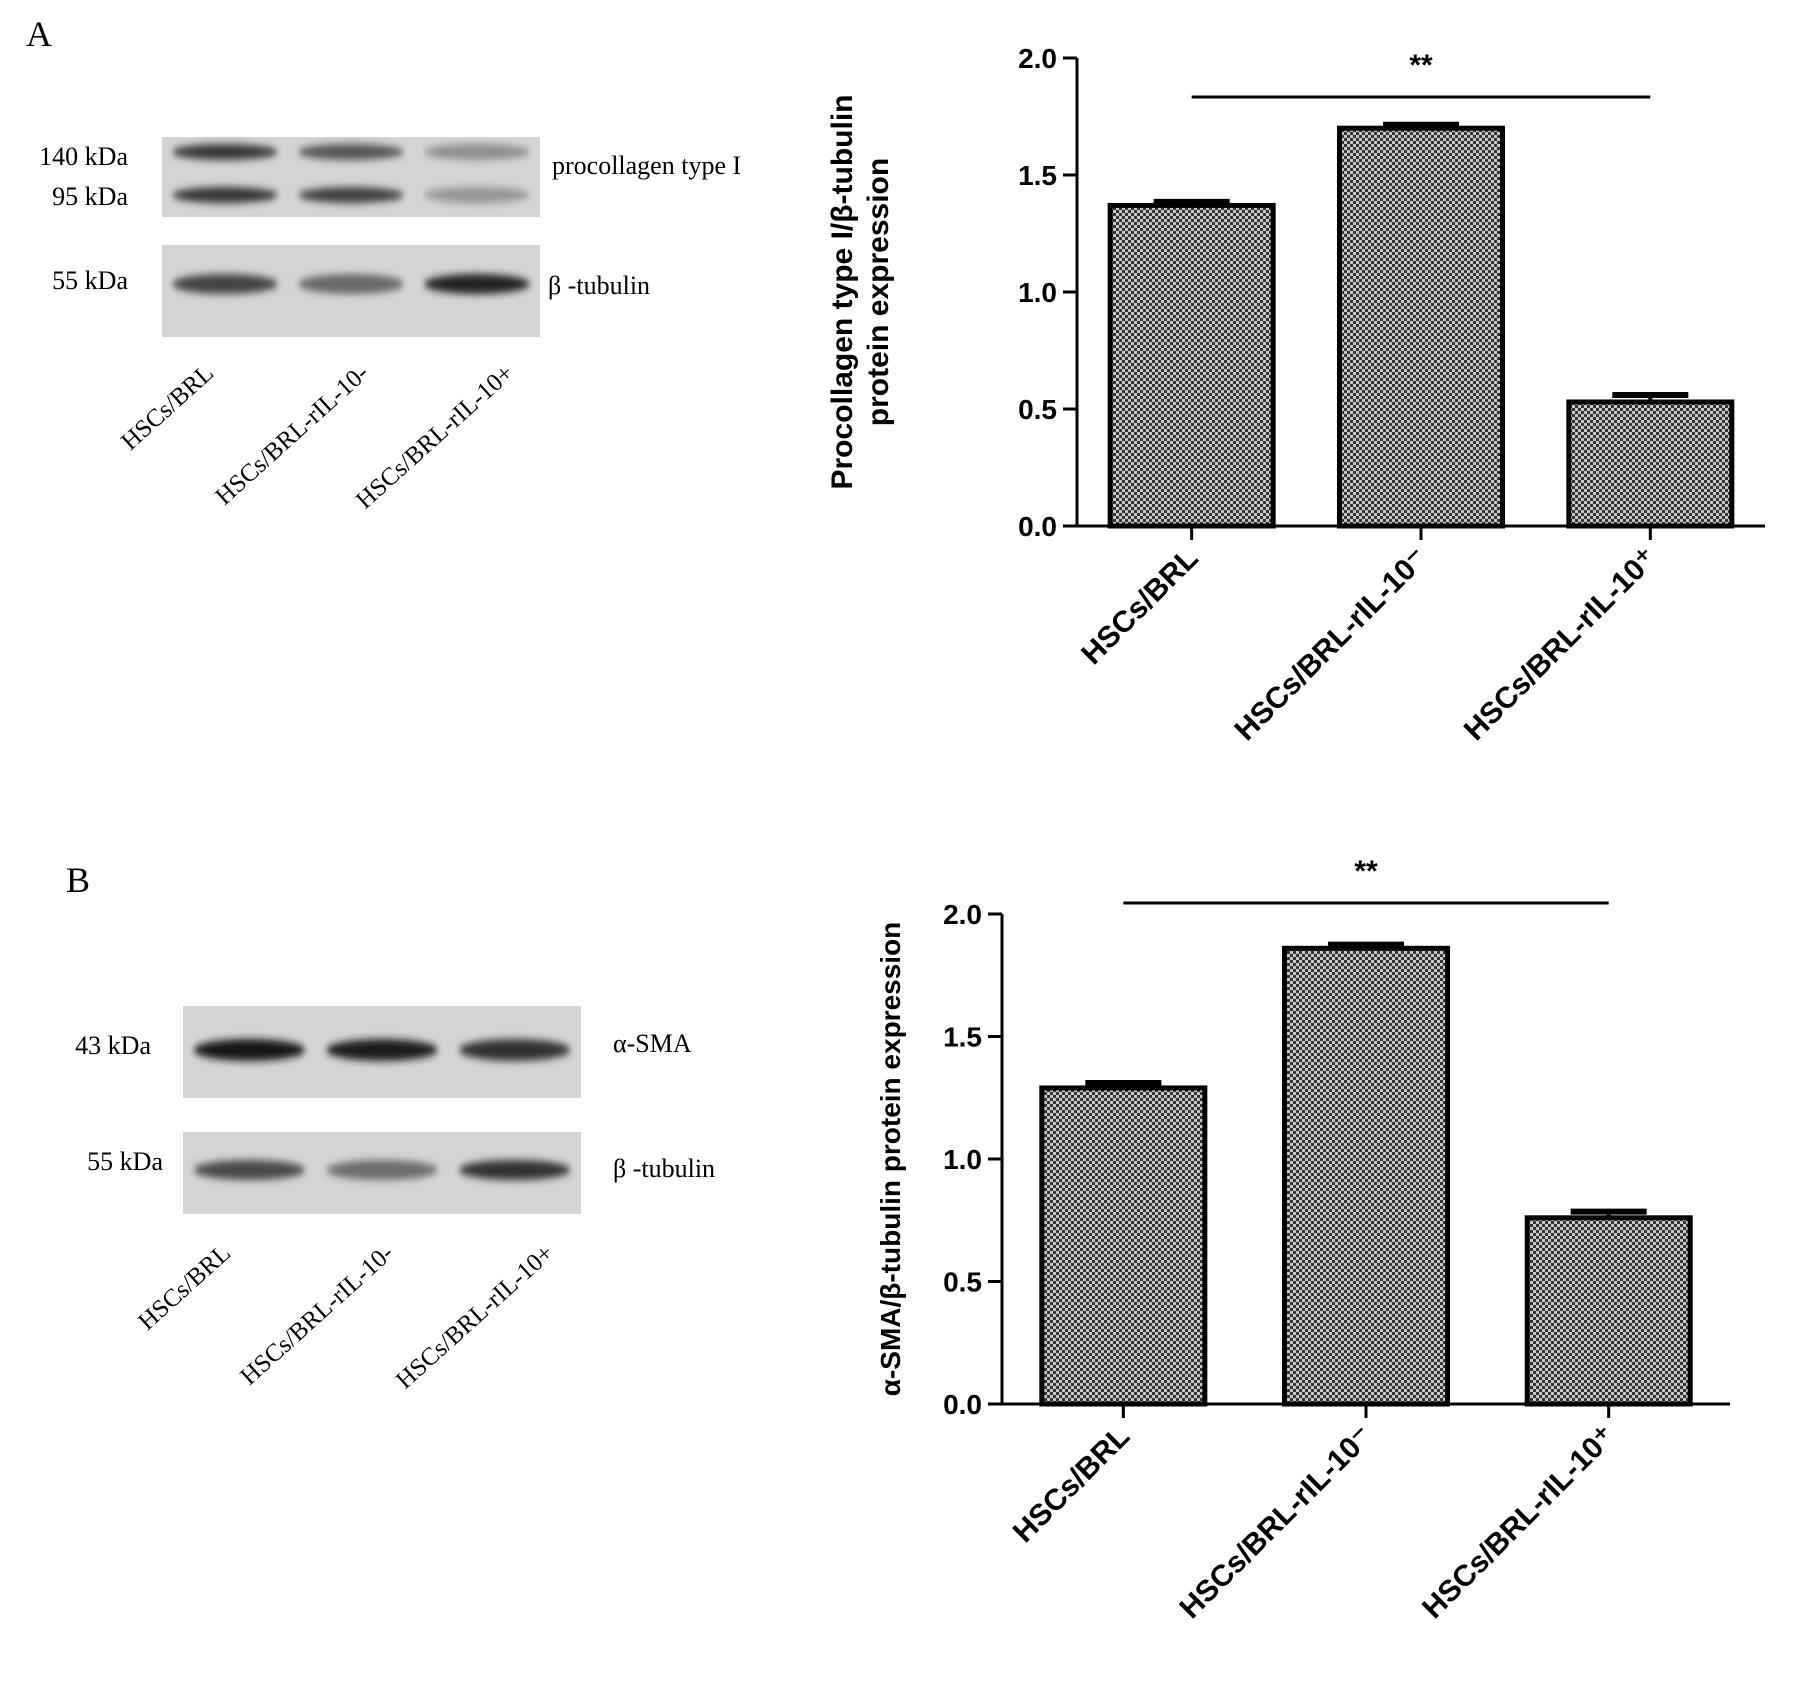 This screenshot has height=1683, width=1795. I want to click on lane-label-a-2: HSCs/BRL-rIL-10-, so click(292, 434).